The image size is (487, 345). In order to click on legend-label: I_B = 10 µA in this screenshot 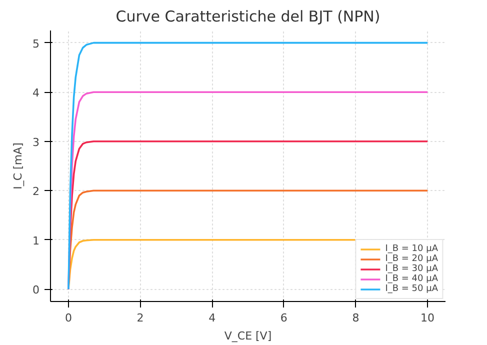, I will do `click(411, 249)`.